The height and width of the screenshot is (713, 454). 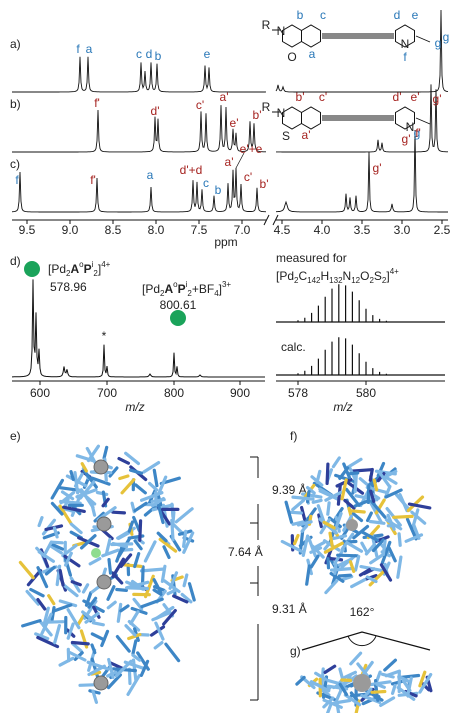 What do you see at coordinates (230, 51) in the screenshot?
I see `nmr-spectrum` at bounding box center [230, 51].